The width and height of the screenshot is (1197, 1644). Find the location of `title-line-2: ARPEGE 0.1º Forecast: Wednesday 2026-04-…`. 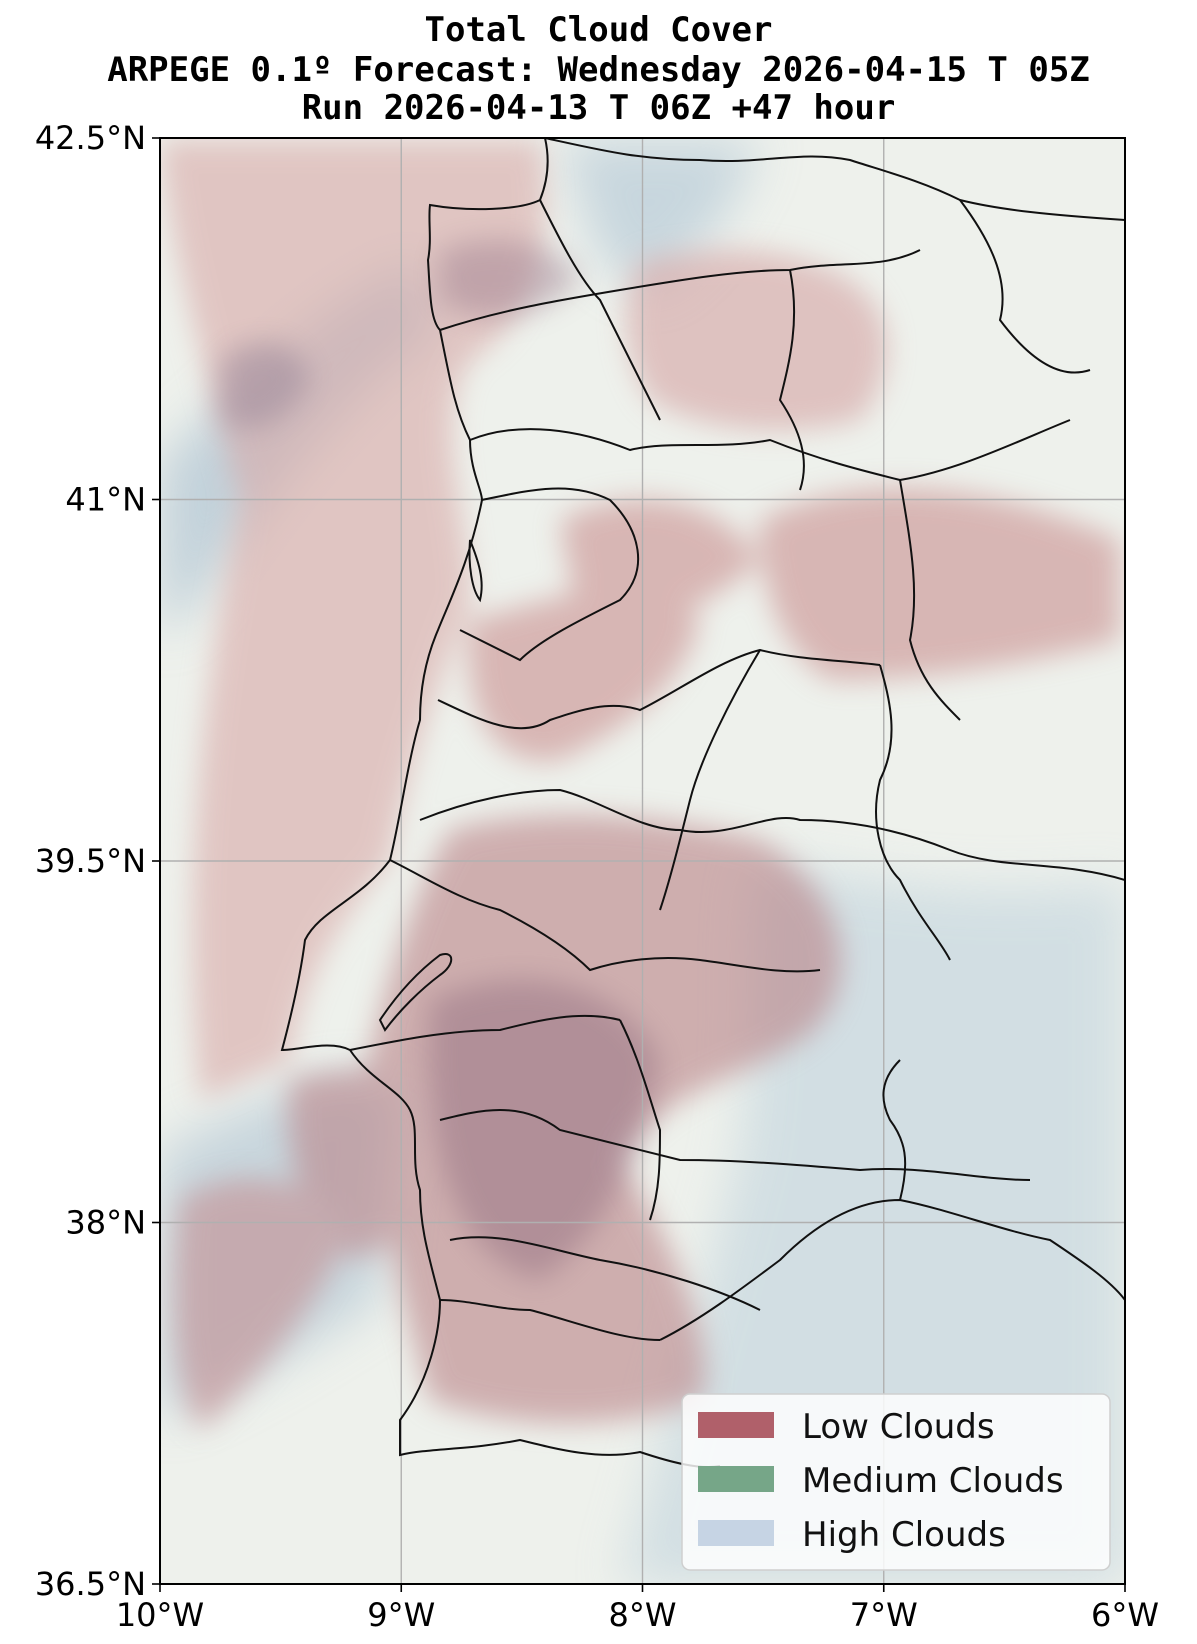

title-line-2: ARPEGE 0.1º Forecast: Wednesday 2026-04-… is located at coordinates (598, 70).